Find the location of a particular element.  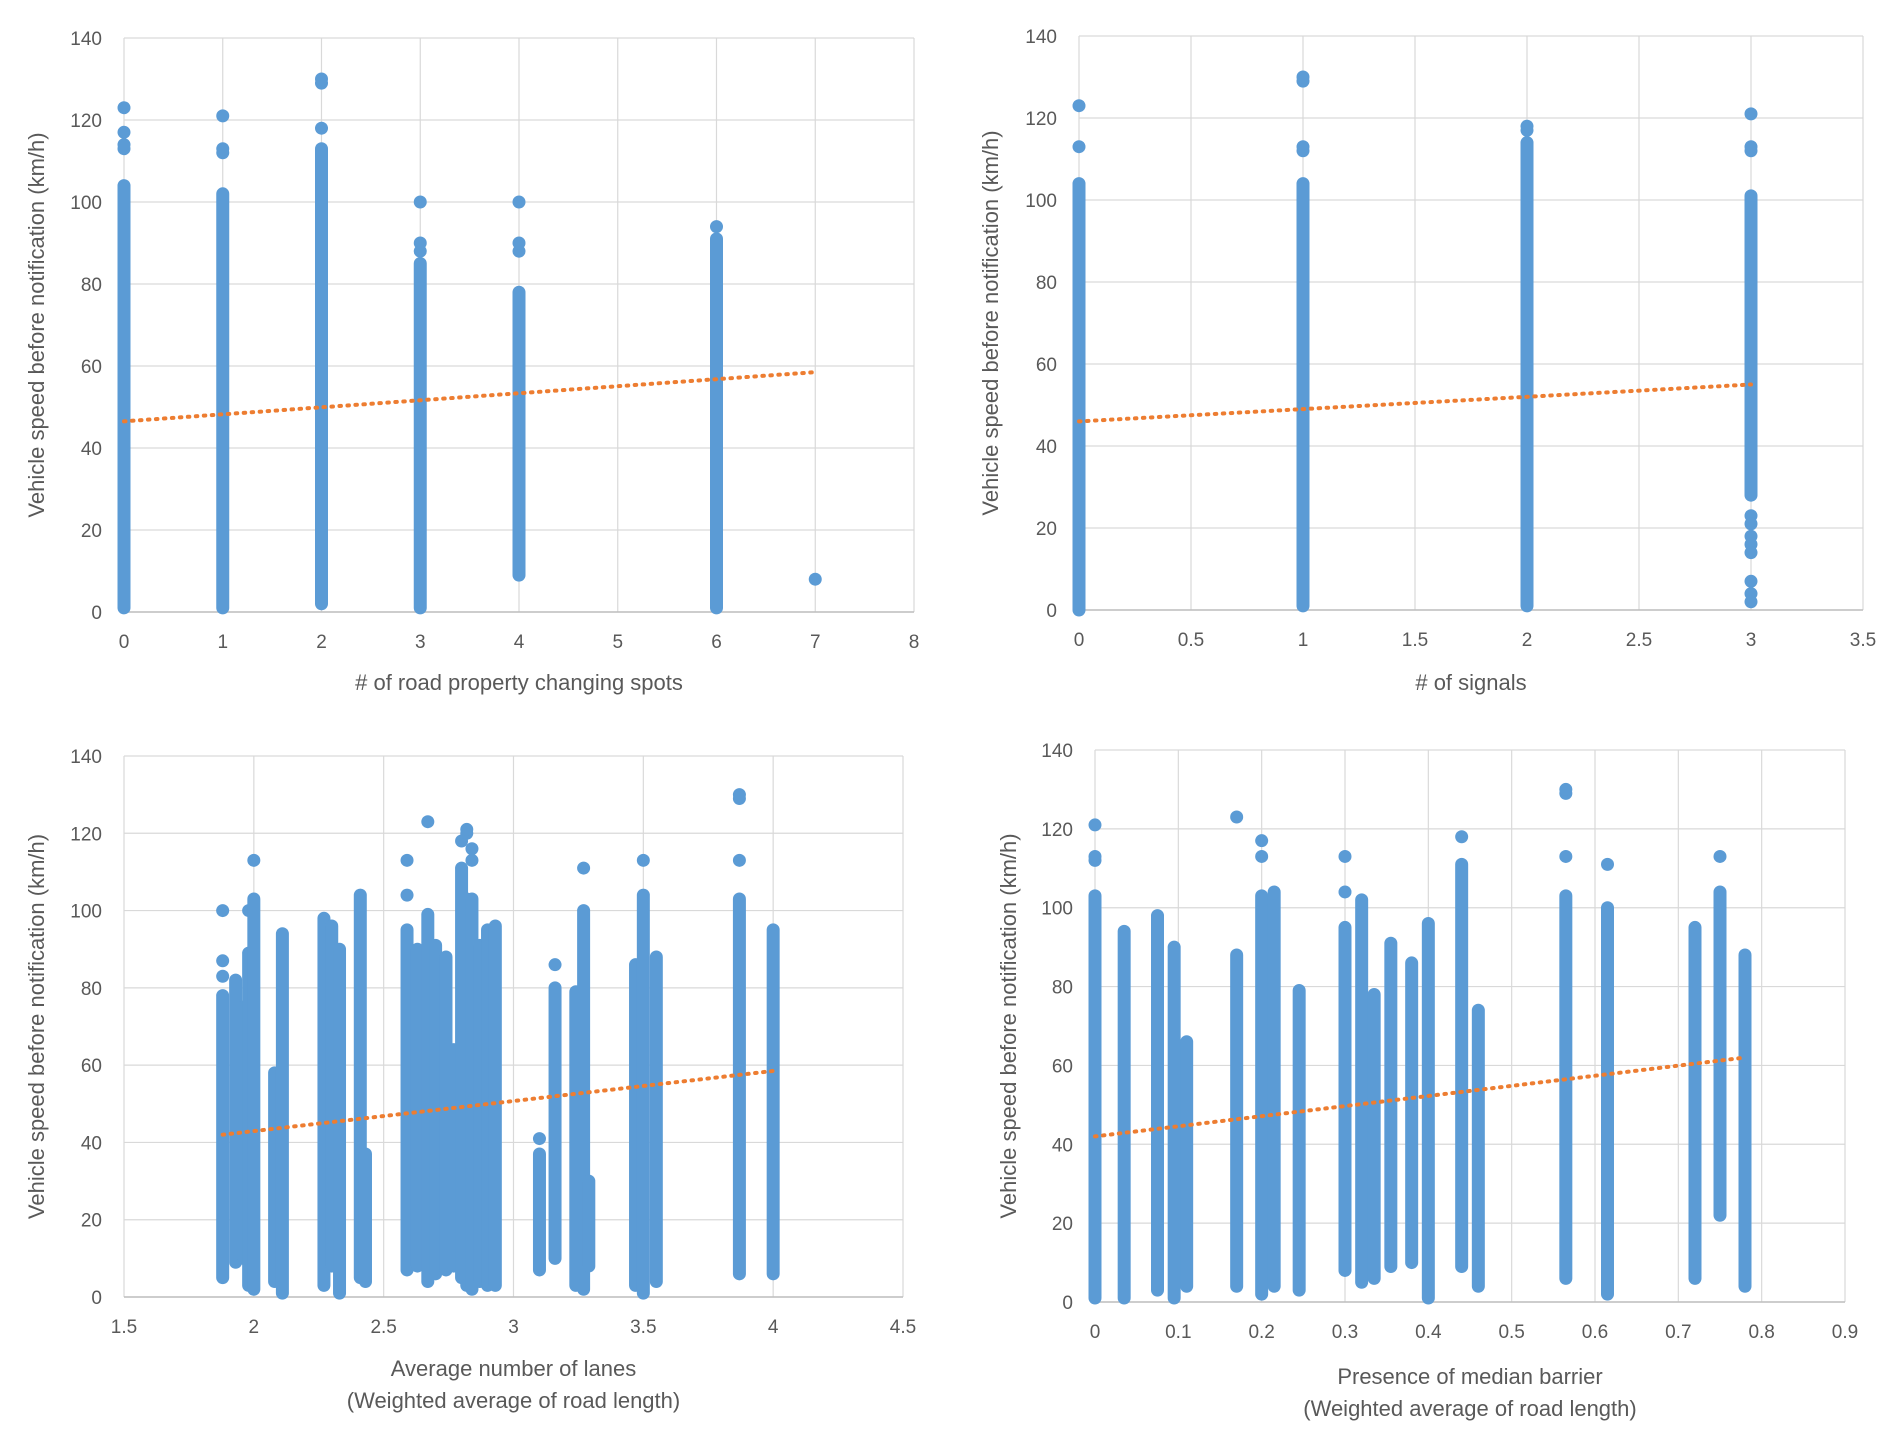

x-tick-label: 0.6 is located at coordinates (1595, 1332).